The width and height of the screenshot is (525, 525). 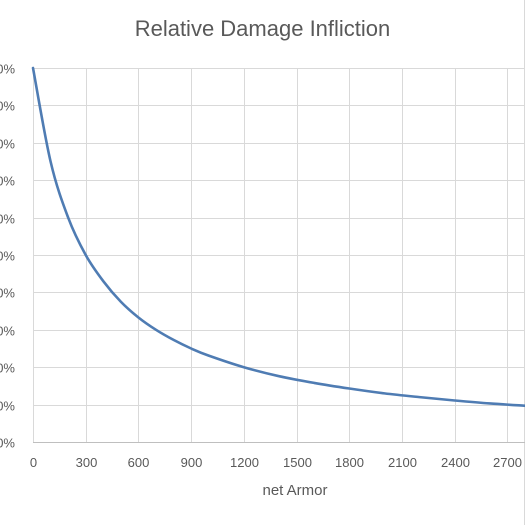 What do you see at coordinates (7, 144) in the screenshot?
I see `y-tick-label: 80%` at bounding box center [7, 144].